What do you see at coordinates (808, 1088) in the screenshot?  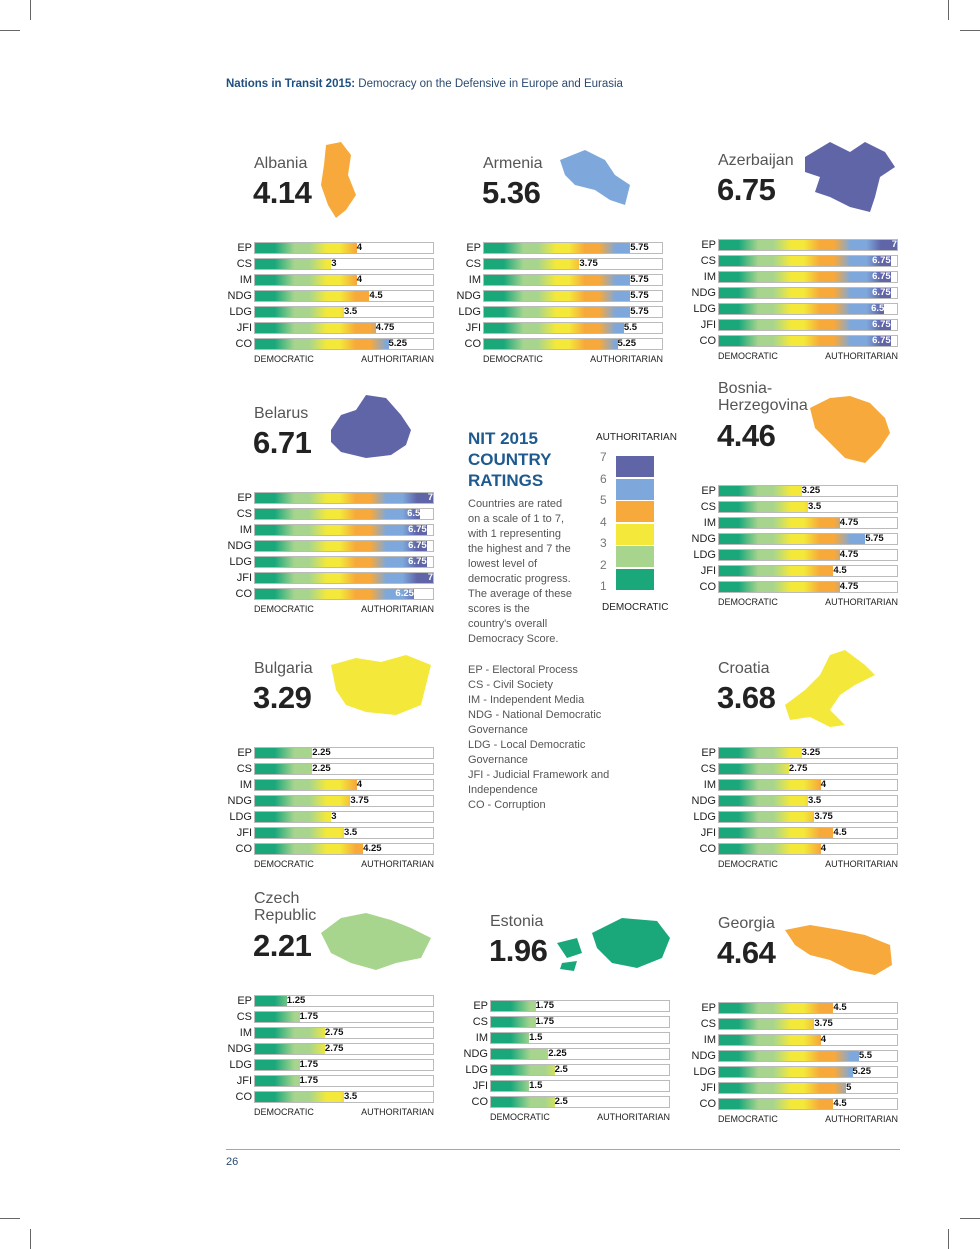 I see `rating-bar: 5` at bounding box center [808, 1088].